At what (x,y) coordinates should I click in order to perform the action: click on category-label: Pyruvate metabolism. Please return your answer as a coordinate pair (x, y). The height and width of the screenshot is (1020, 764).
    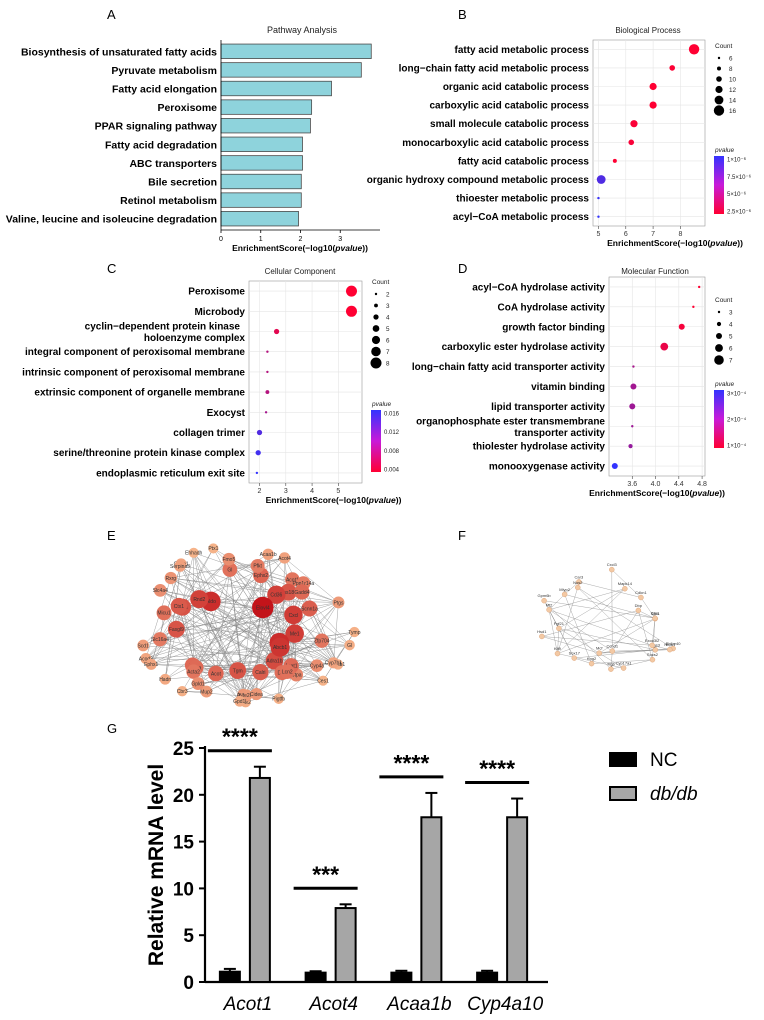
    Looking at the image, I should click on (164, 71).